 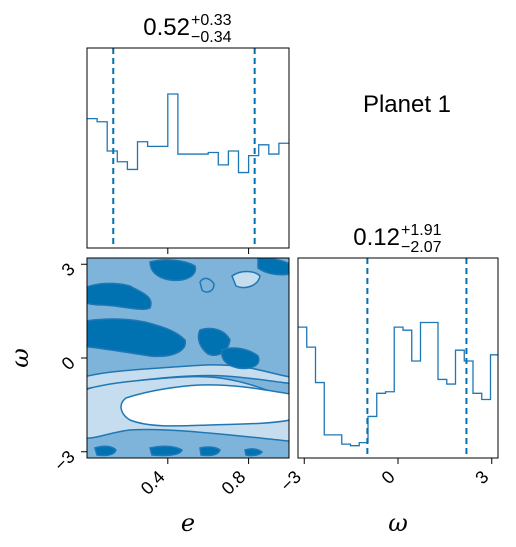 I want to click on contour-white-hole, so click(x=204, y=405).